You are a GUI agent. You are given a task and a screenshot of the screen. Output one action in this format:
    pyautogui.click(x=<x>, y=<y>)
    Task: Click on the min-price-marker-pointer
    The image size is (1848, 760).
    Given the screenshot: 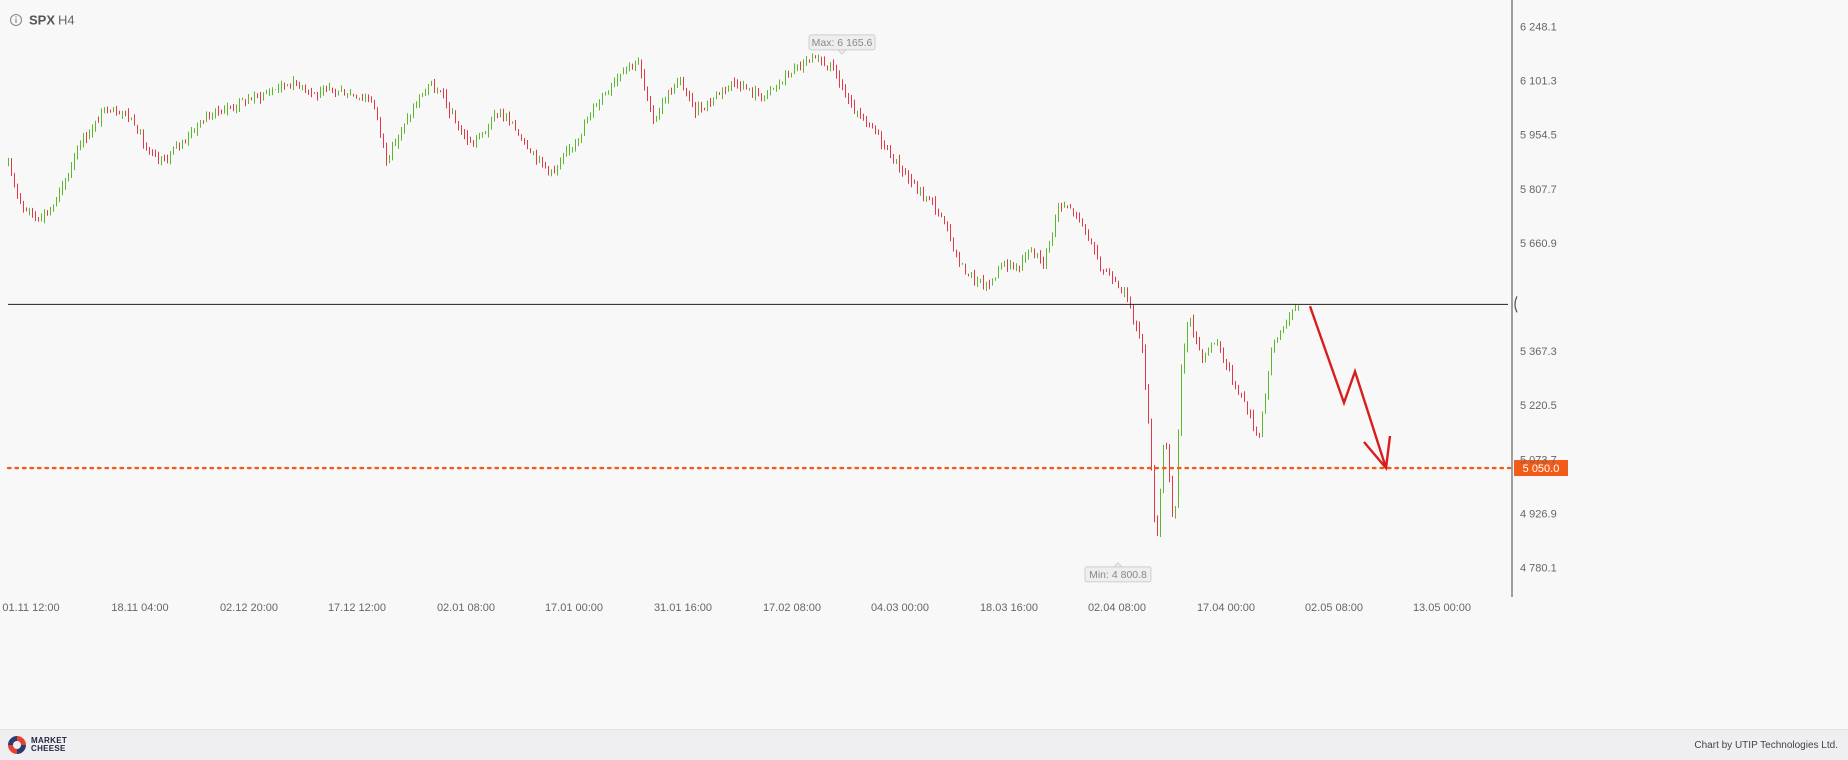 What is the action you would take?
    pyautogui.click(x=1118, y=565)
    